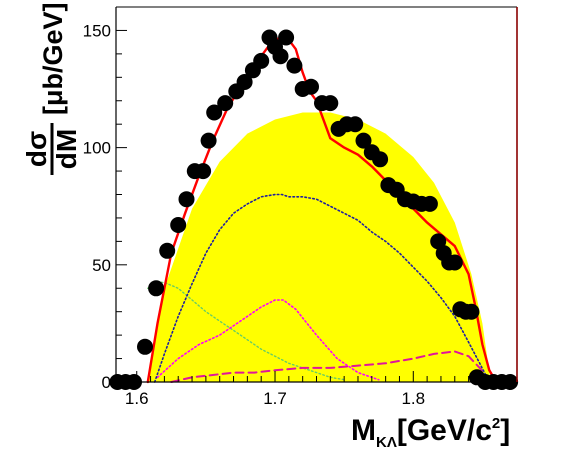  What do you see at coordinates (505, 430) in the screenshot?
I see `x-axis-title-unit-close: ]` at bounding box center [505, 430].